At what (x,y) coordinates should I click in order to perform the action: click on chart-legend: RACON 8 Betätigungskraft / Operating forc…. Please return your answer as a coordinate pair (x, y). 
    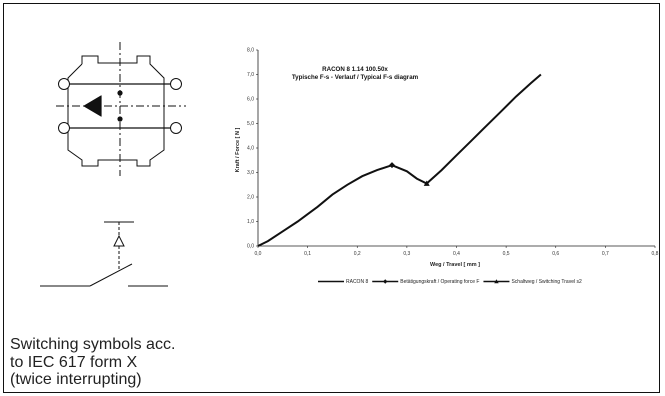
    Looking at the image, I should click on (450, 282).